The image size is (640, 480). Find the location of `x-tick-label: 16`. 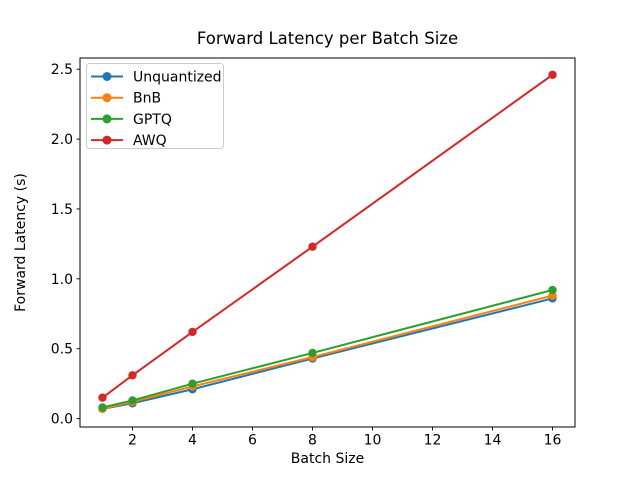

x-tick-label: 16 is located at coordinates (553, 441).